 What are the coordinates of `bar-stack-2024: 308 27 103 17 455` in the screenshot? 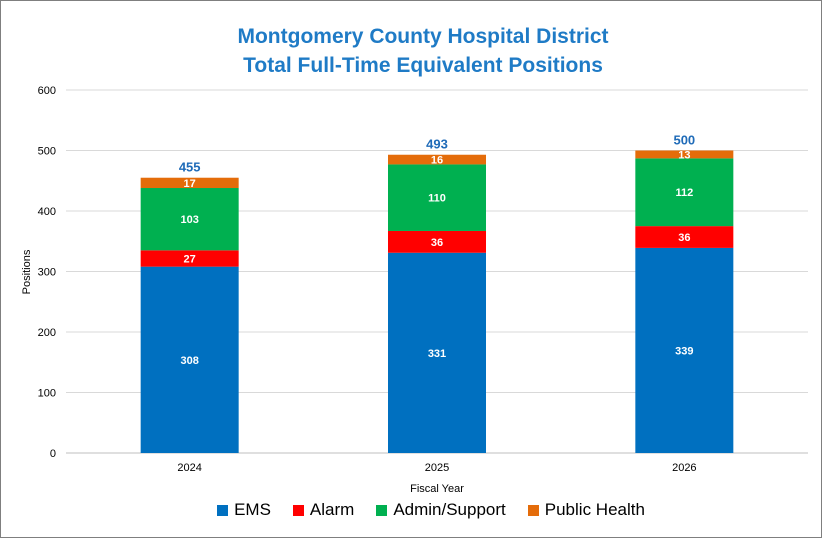 It's located at (189, 306).